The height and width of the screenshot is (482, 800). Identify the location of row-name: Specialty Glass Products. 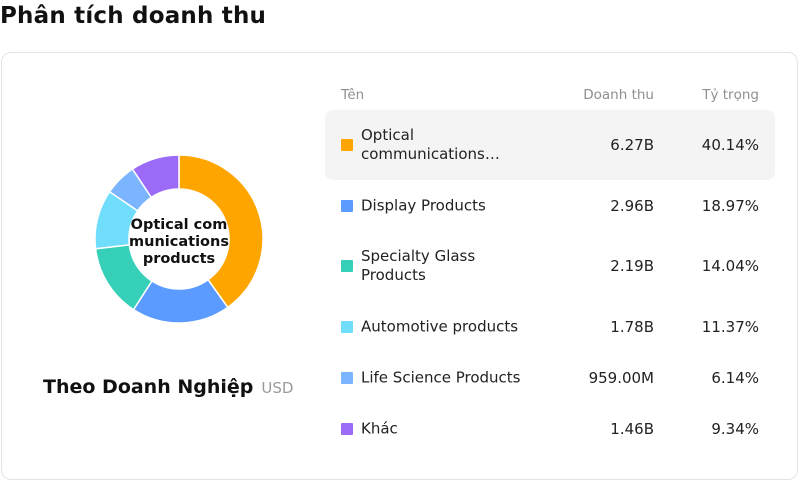
(418, 265).